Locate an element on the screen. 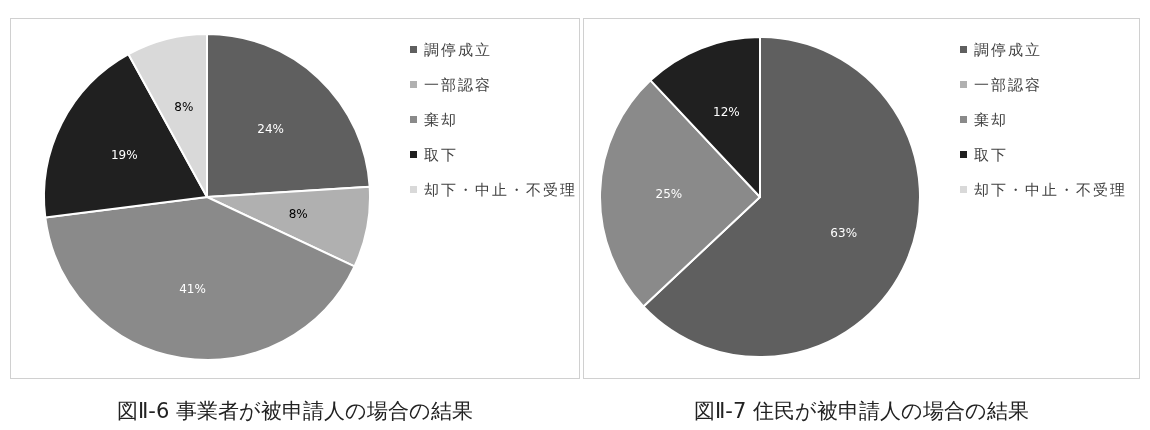 This screenshot has width=1150, height=430. data-label: 12% is located at coordinates (726, 112).